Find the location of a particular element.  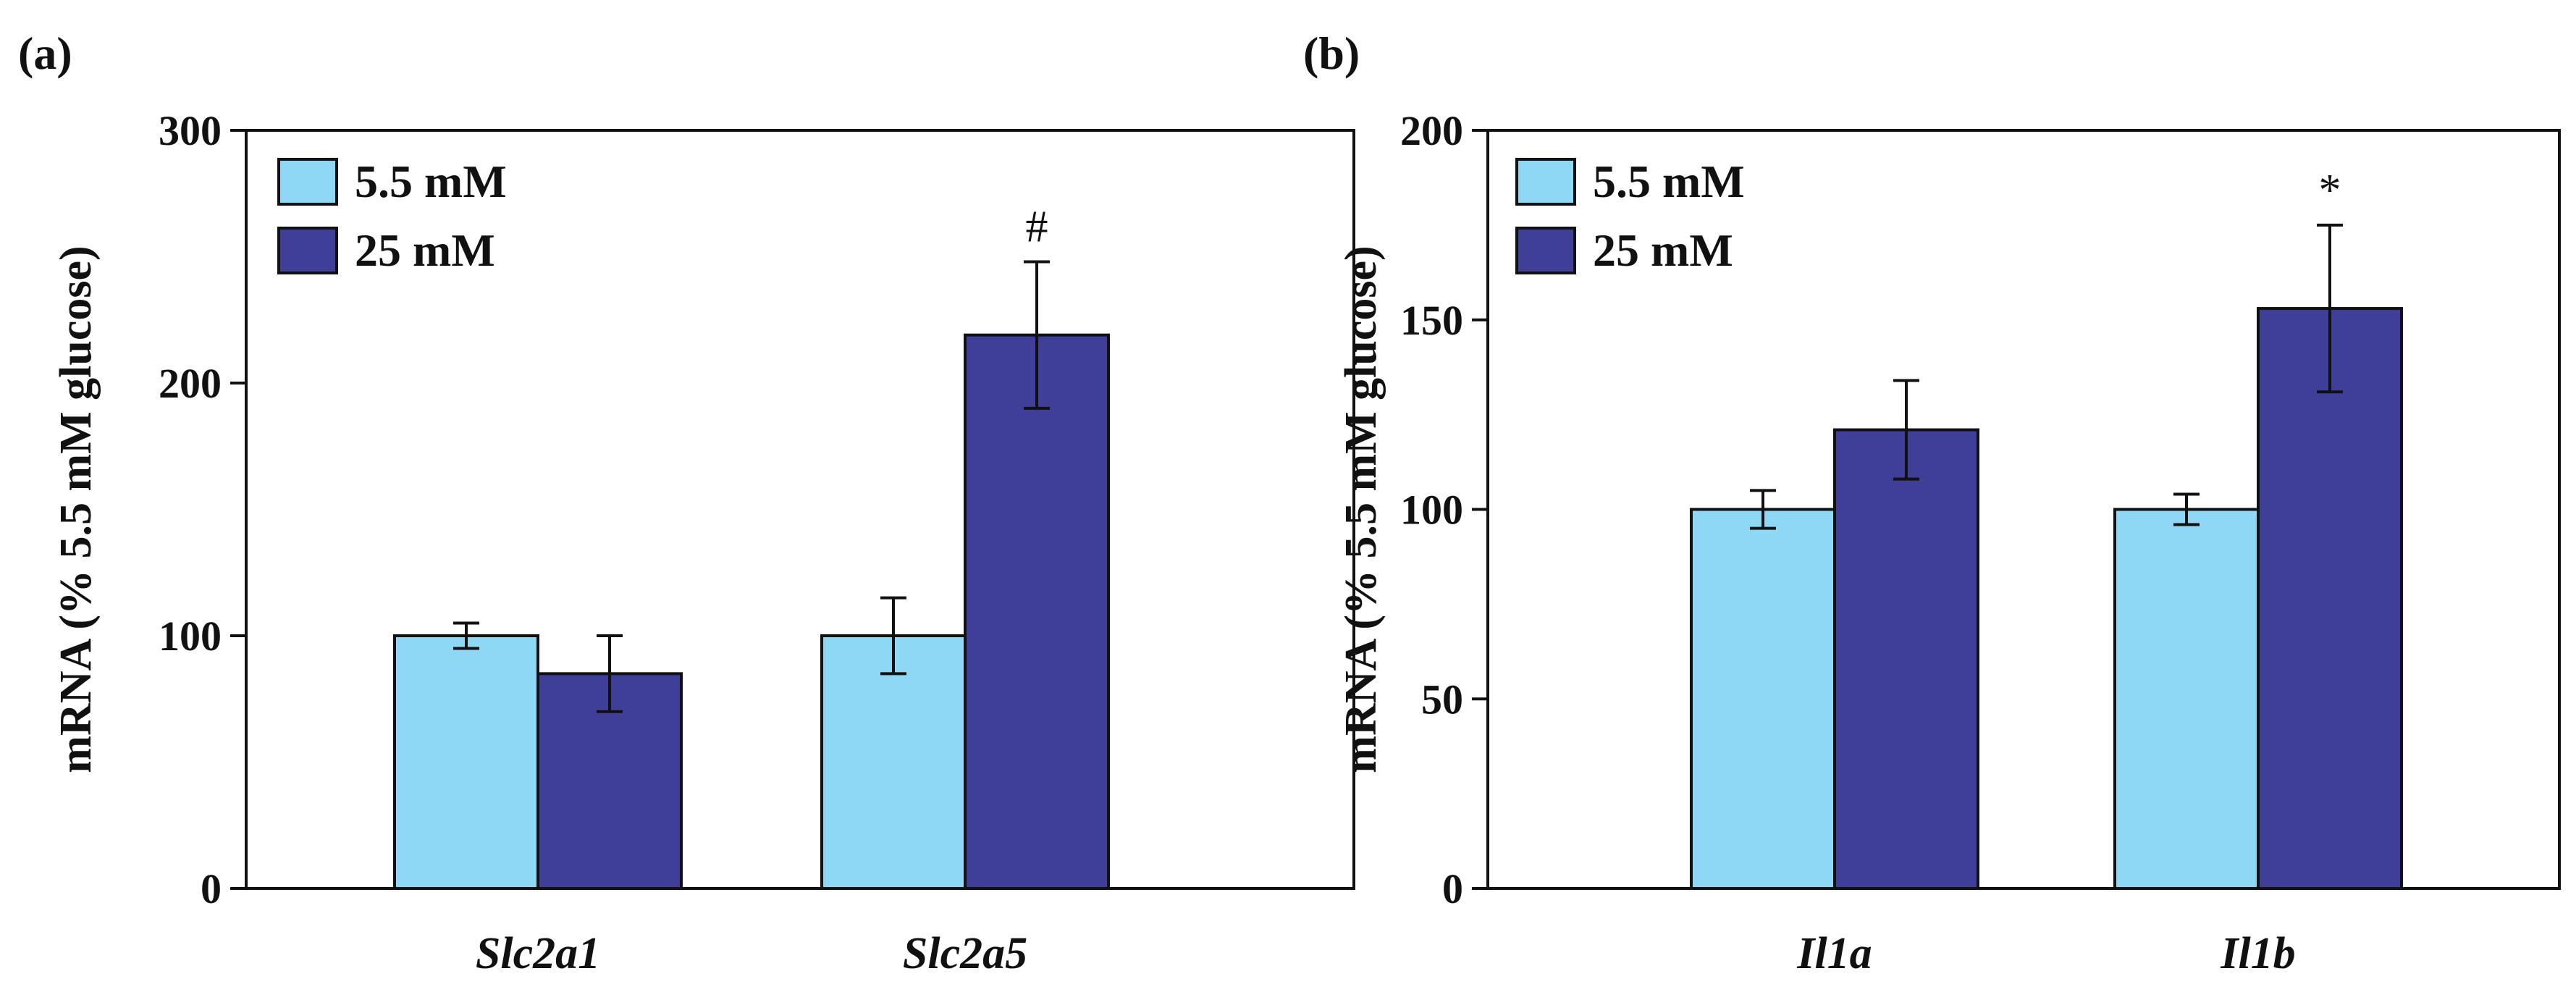

panel-label: (b) is located at coordinates (1331, 54).